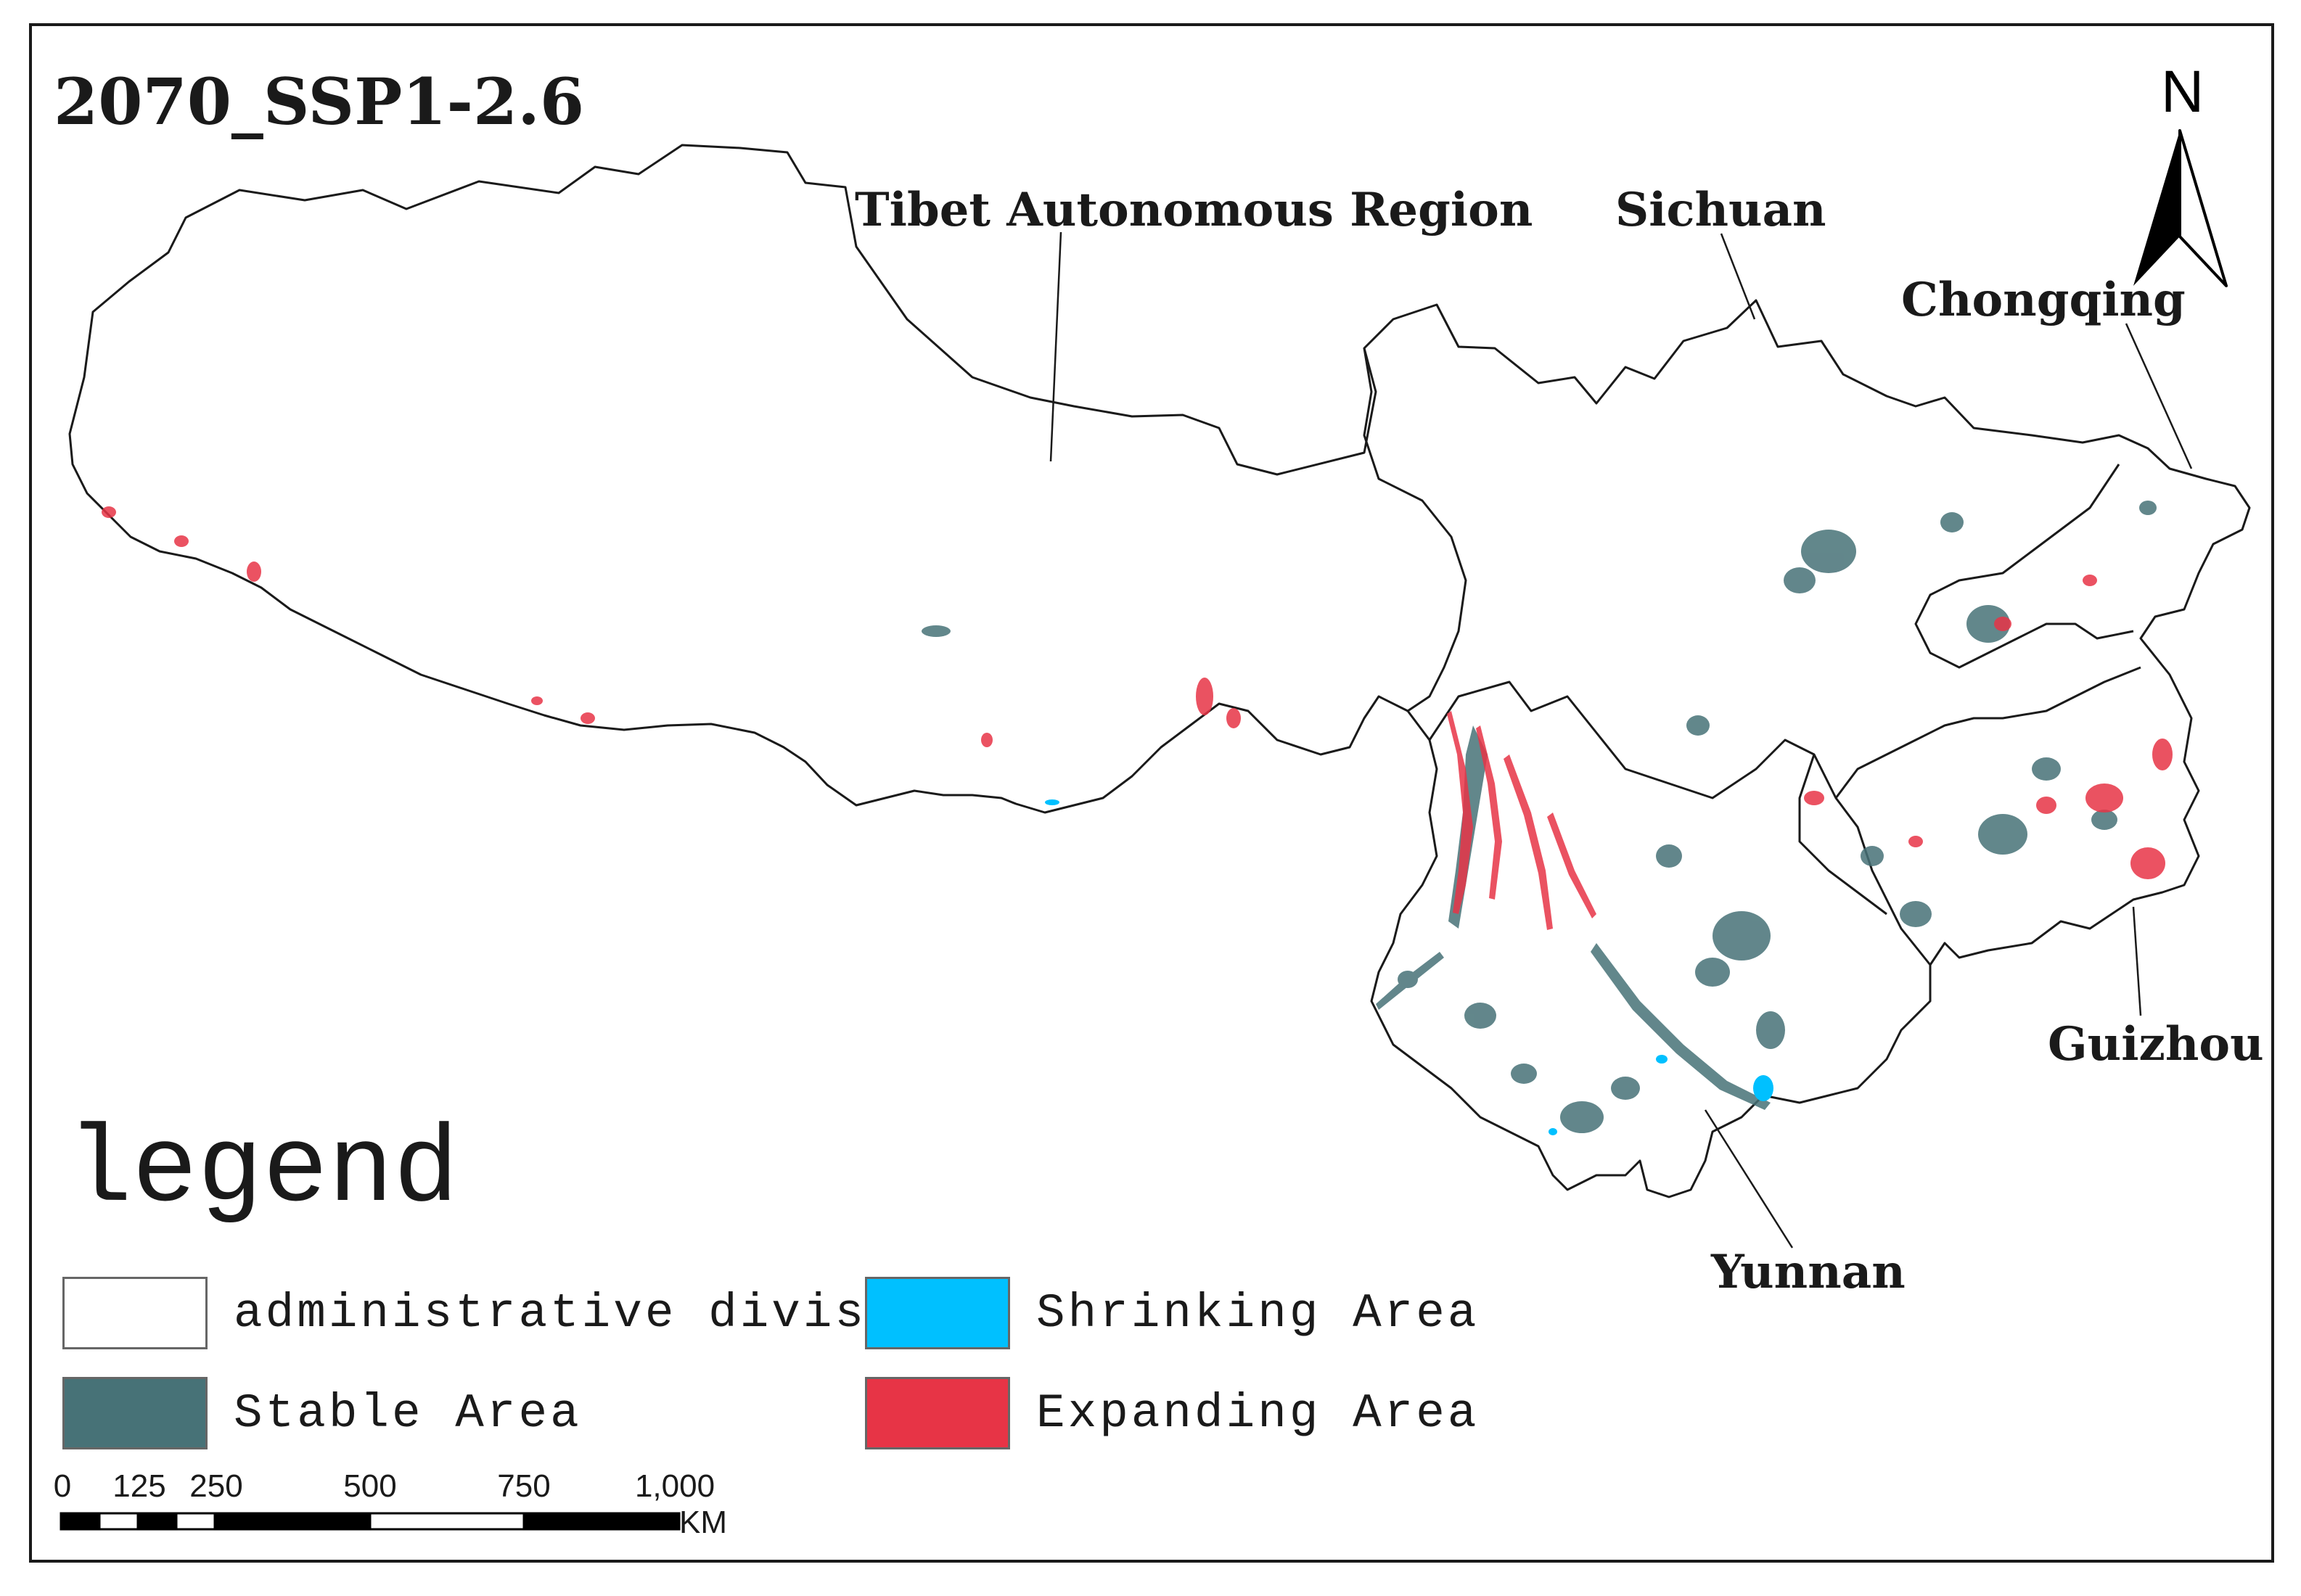 The image size is (2301, 1596). I want to click on scale-tick-500: 500, so click(370, 1486).